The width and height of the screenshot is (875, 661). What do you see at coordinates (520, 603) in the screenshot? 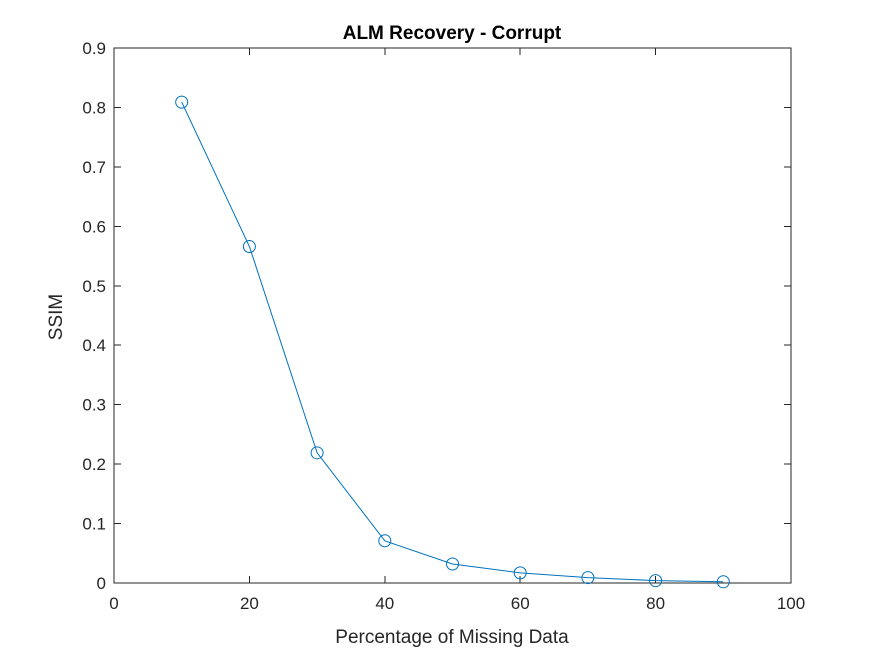
I see `x-tick-label: 60` at bounding box center [520, 603].